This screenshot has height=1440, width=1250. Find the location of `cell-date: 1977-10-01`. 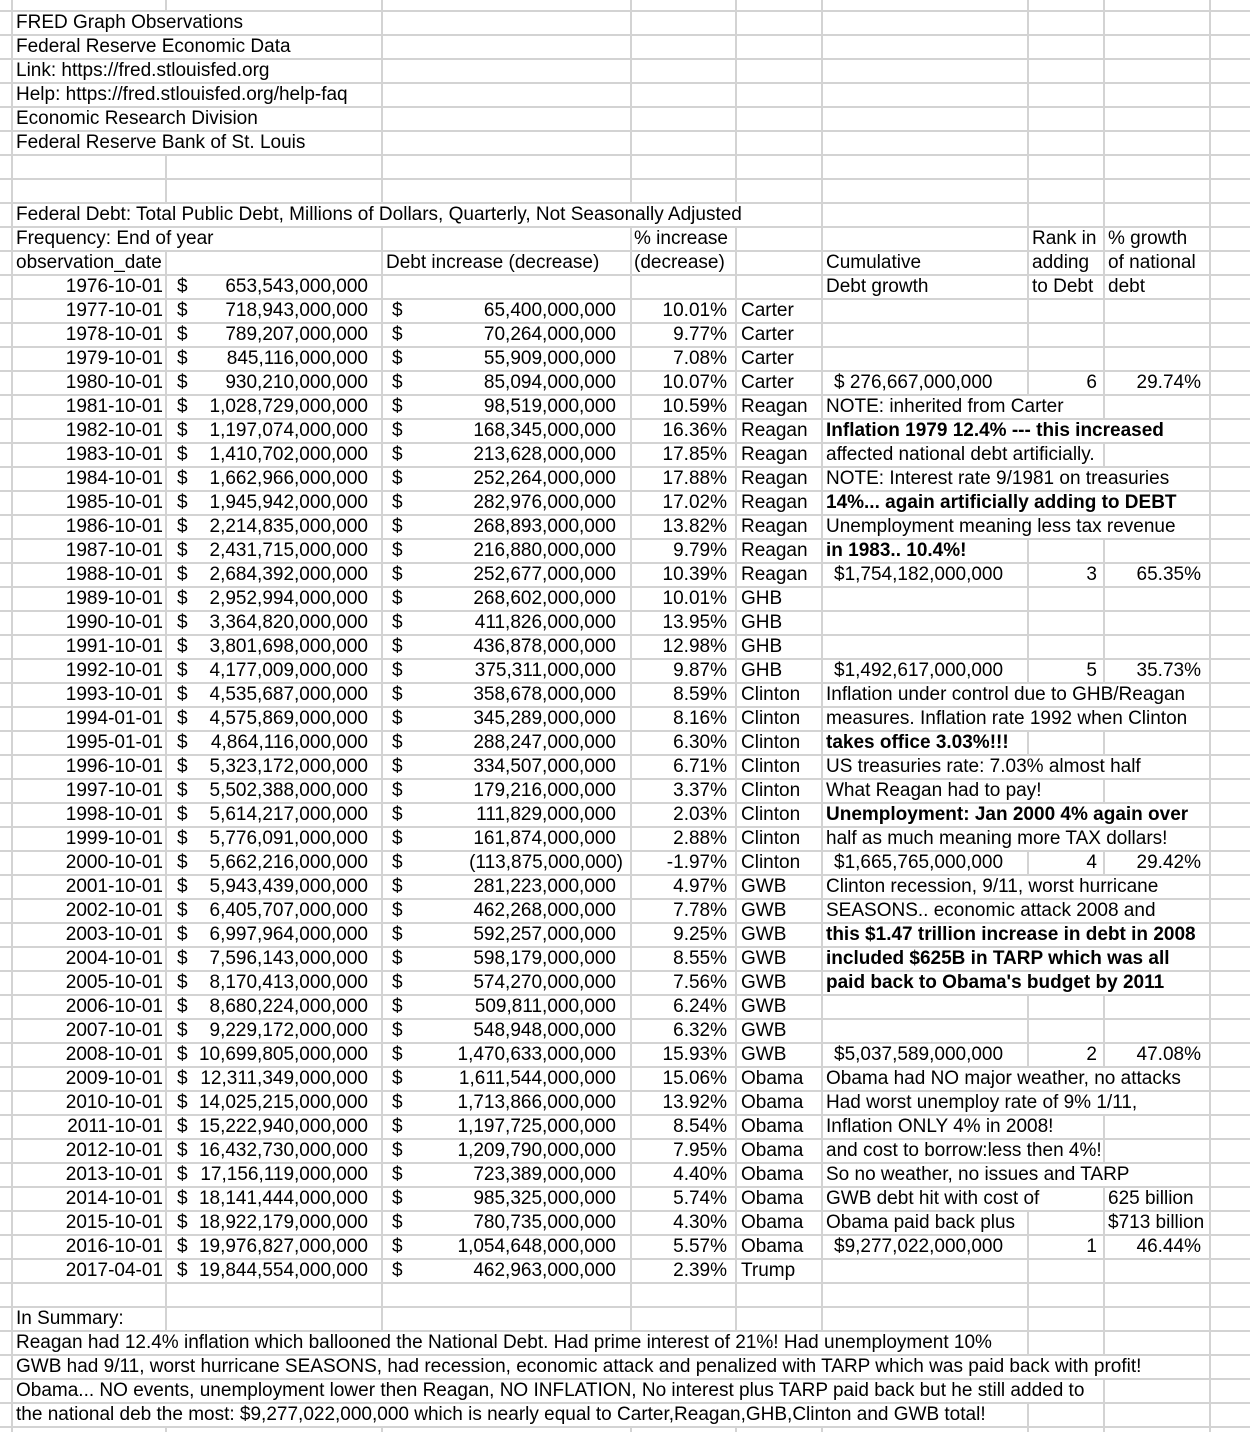

cell-date: 1977-10-01 is located at coordinates (114, 311).